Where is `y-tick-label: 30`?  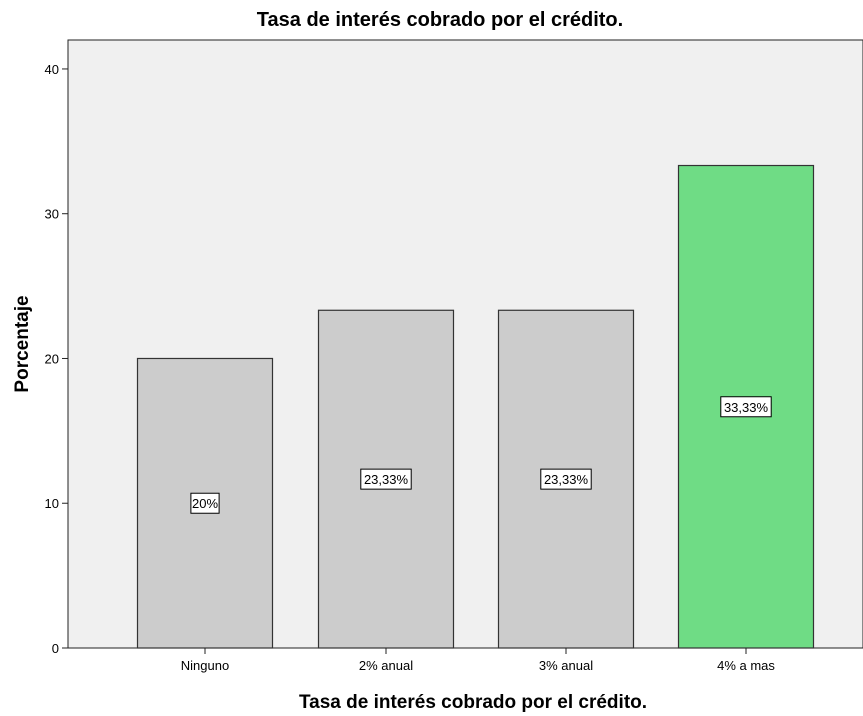 y-tick-label: 30 is located at coordinates (52, 214).